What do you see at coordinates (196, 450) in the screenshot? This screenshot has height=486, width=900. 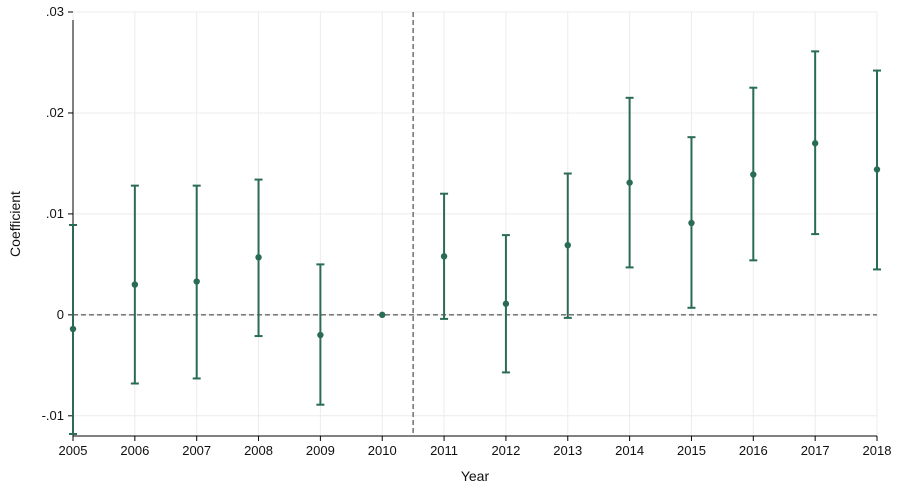 I see `x-tick-label: 2007` at bounding box center [196, 450].